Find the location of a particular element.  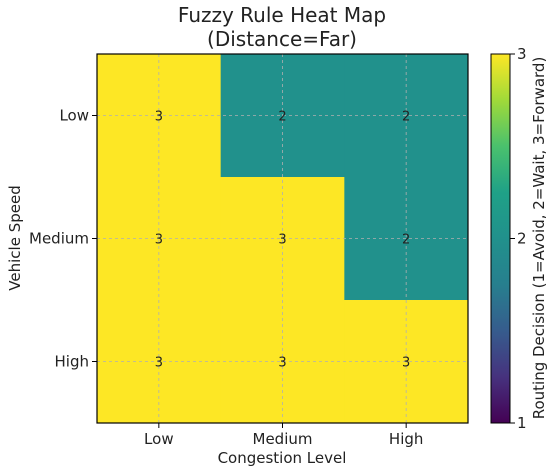

colorbar-tick-label: 2 is located at coordinates (522, 239).